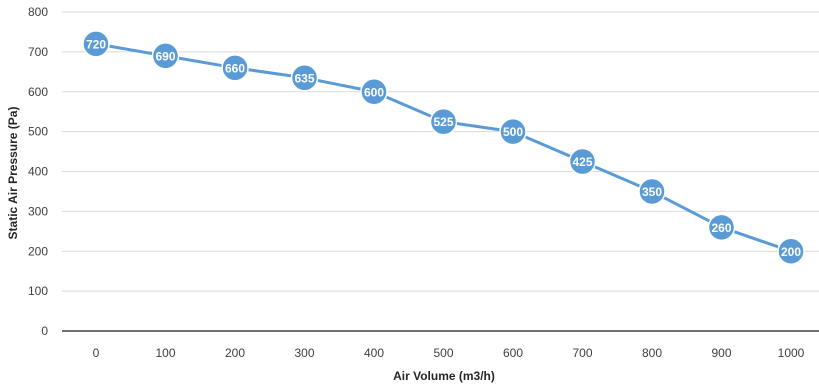  Describe the element at coordinates (374, 353) in the screenshot. I see `x-tick-label: 400` at that location.